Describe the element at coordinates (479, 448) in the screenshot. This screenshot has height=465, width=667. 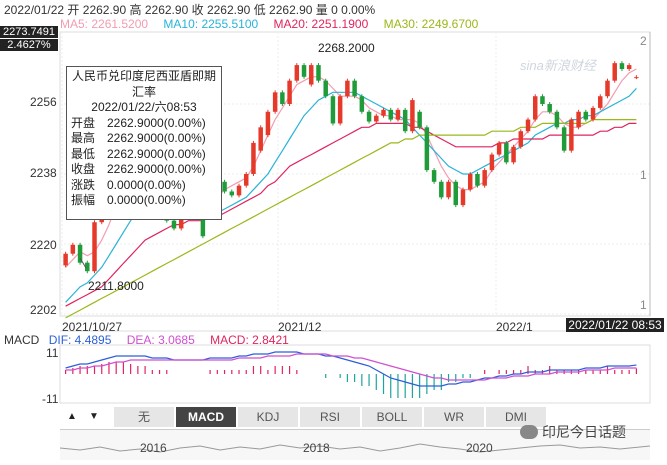
I see `year-label-2020: 2020` at that location.